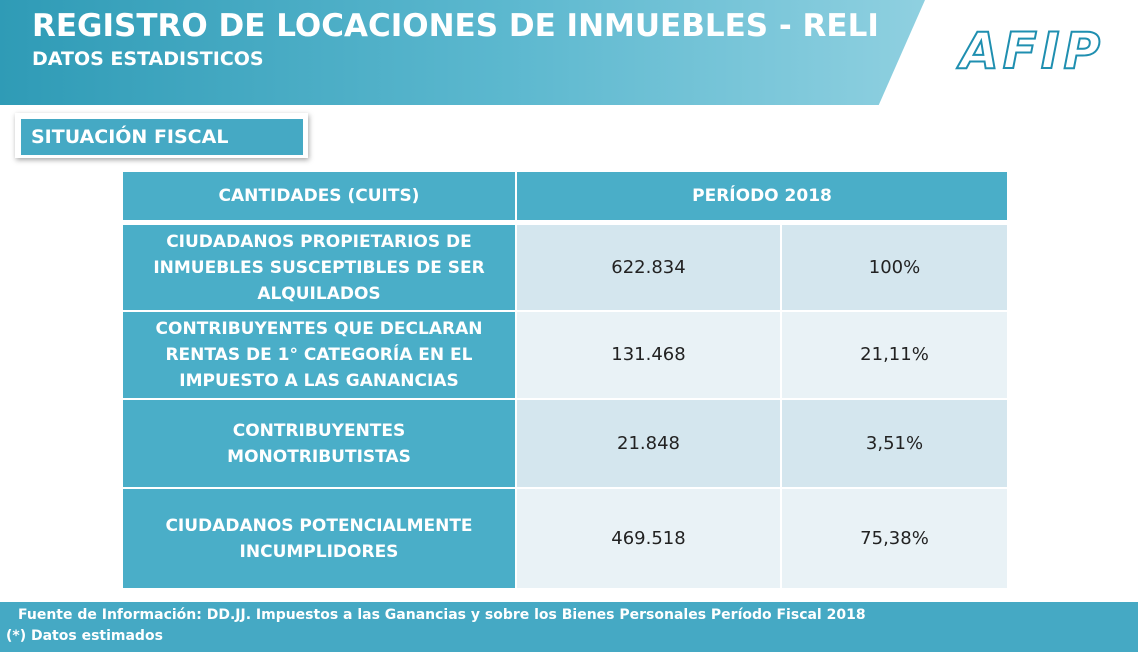 This screenshot has width=1140, height=656. What do you see at coordinates (894, 538) in the screenshot?
I see `cell-percent: 75,38%` at bounding box center [894, 538].